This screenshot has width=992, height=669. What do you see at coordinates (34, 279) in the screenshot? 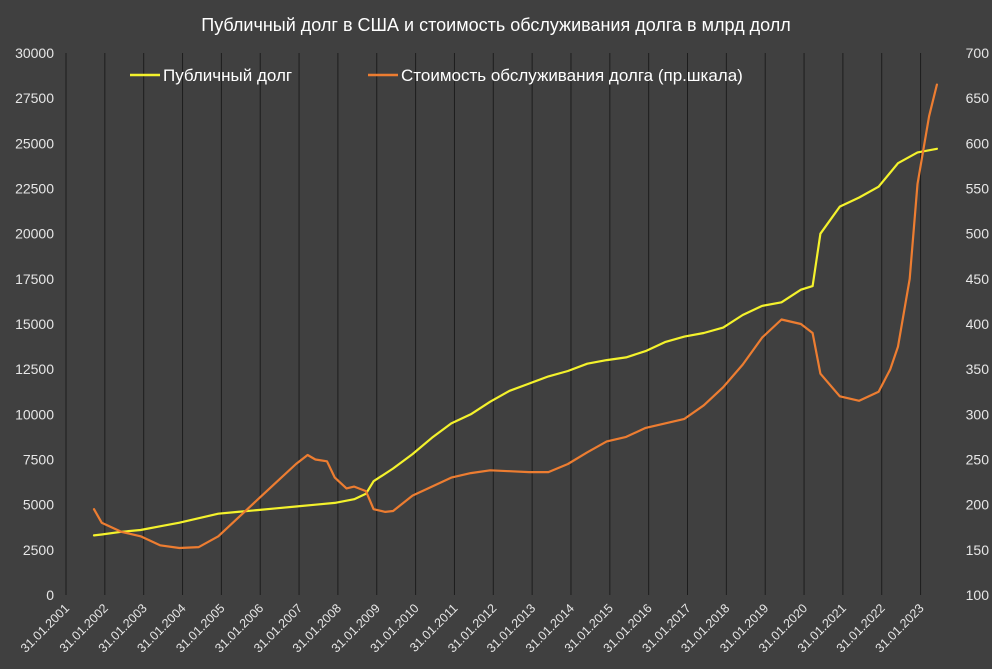
I see `y-left-tick-label: 17500` at bounding box center [34, 279].